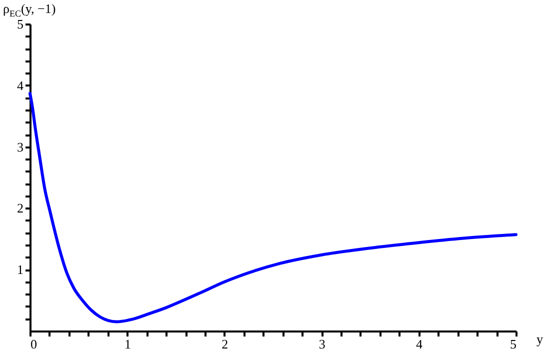  I want to click on x-tick-label: 2, so click(225, 344).